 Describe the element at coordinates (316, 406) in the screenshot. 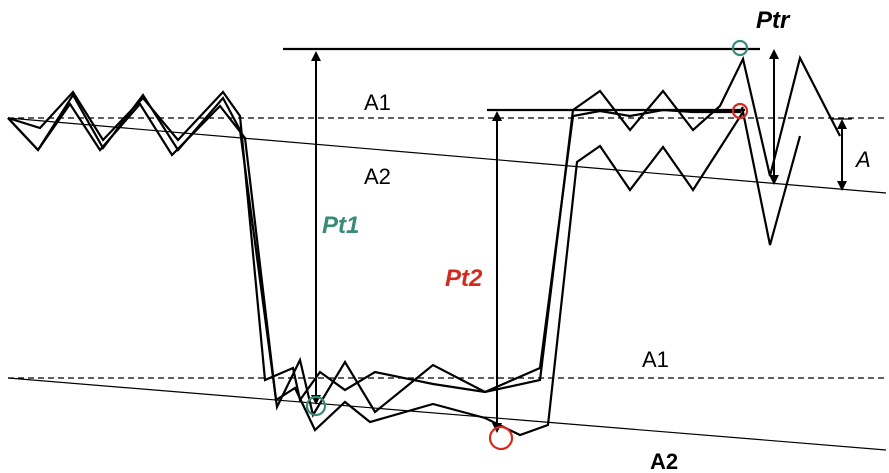

I see `pt1-bottom-marker` at that location.